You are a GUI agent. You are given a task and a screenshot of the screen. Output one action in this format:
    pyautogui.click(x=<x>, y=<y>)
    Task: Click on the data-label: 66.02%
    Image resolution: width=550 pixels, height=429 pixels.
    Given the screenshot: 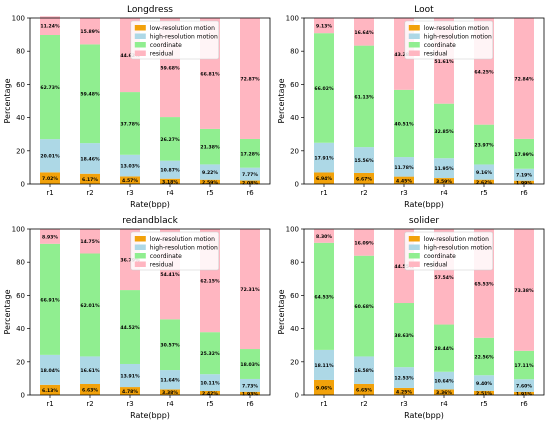 What is the action you would take?
    pyautogui.click(x=324, y=89)
    